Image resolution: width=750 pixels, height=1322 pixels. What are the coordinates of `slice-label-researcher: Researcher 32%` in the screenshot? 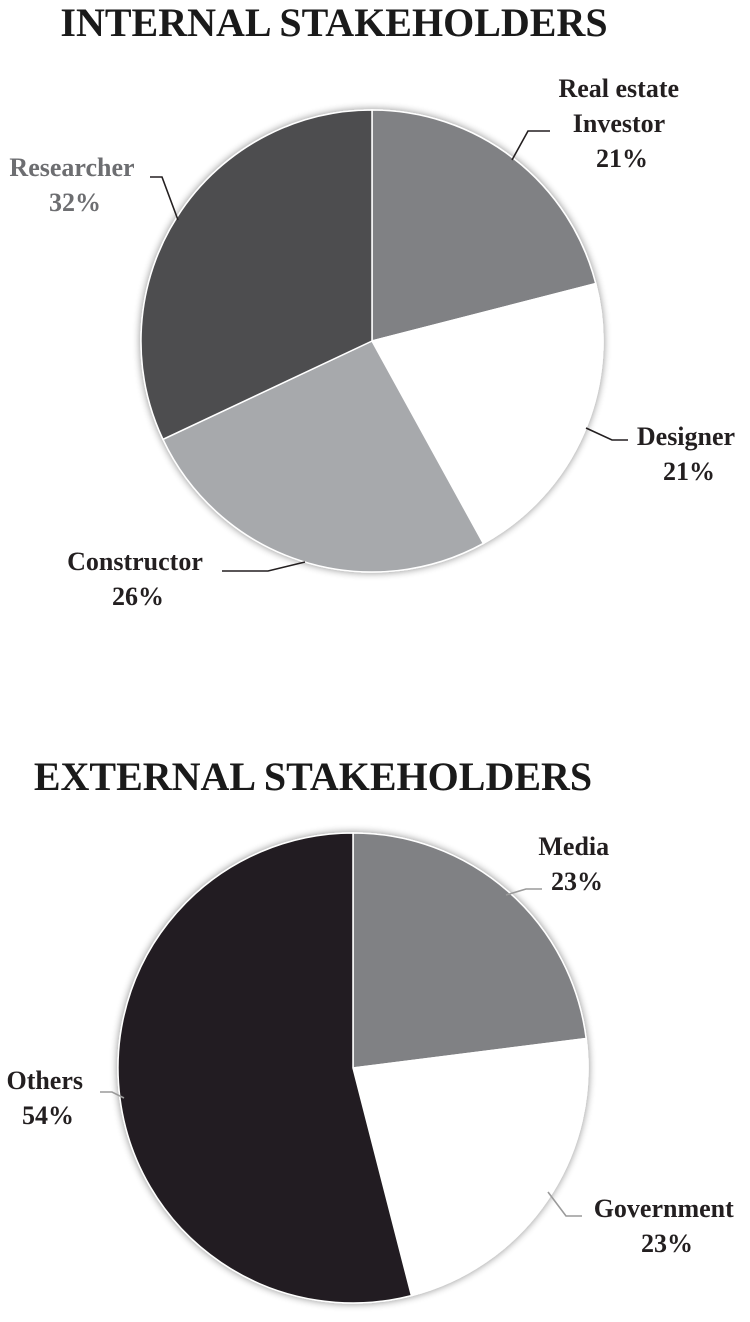 It's located at (74, 185).